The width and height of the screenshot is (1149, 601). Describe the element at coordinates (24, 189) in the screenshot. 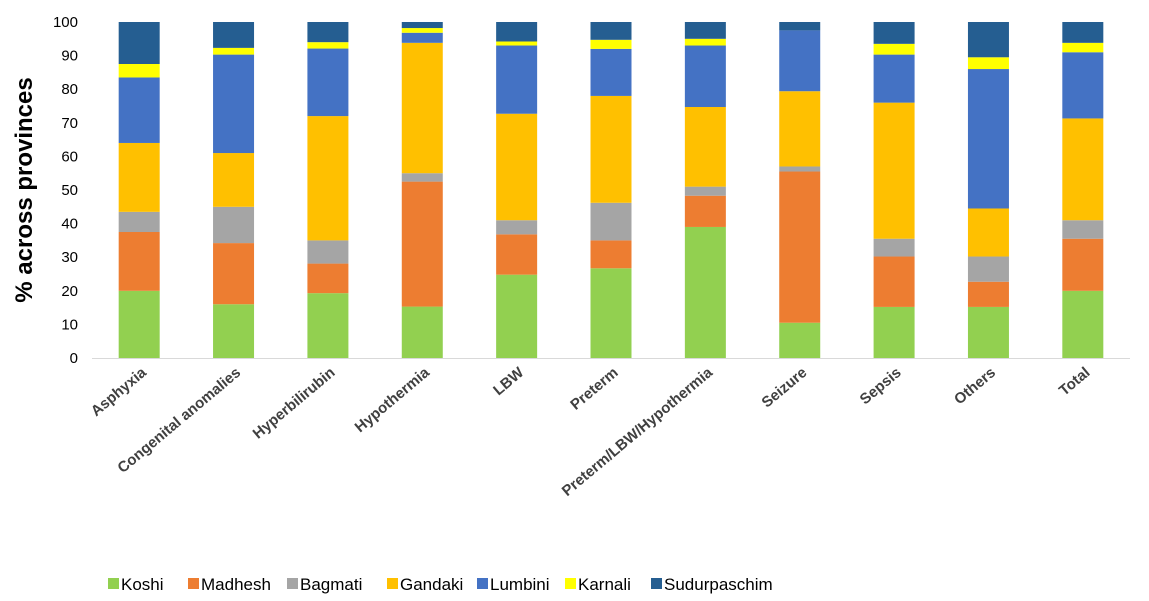

I see `y-axis-title: % across provinces` at that location.